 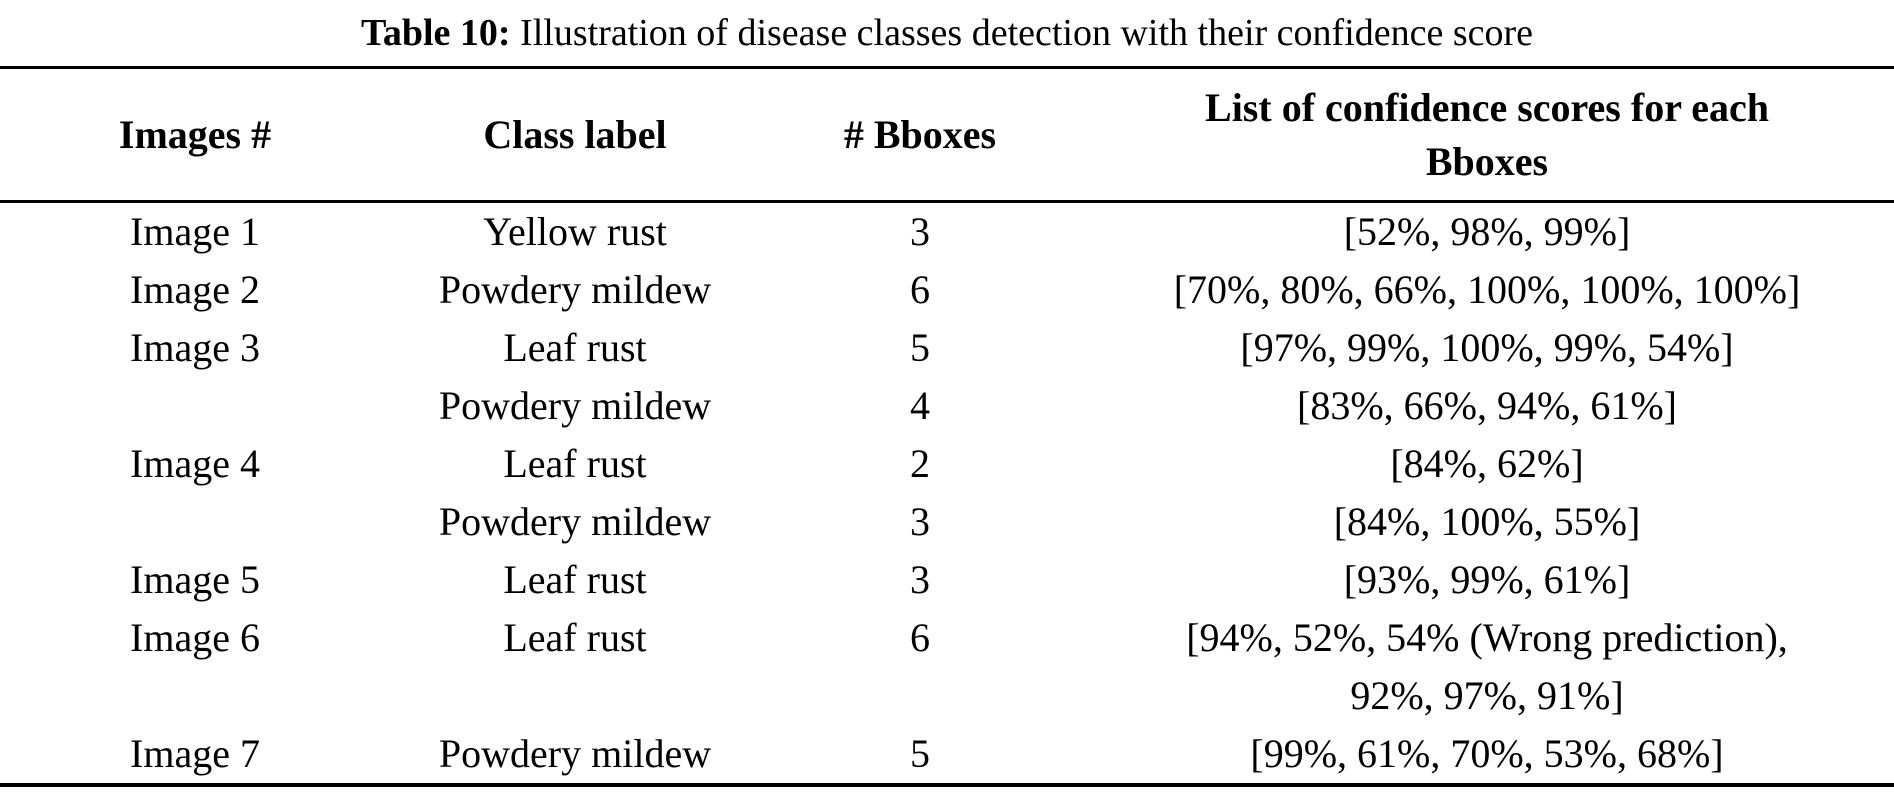 I want to click on column-header-class-label: Class label, so click(x=575, y=134).